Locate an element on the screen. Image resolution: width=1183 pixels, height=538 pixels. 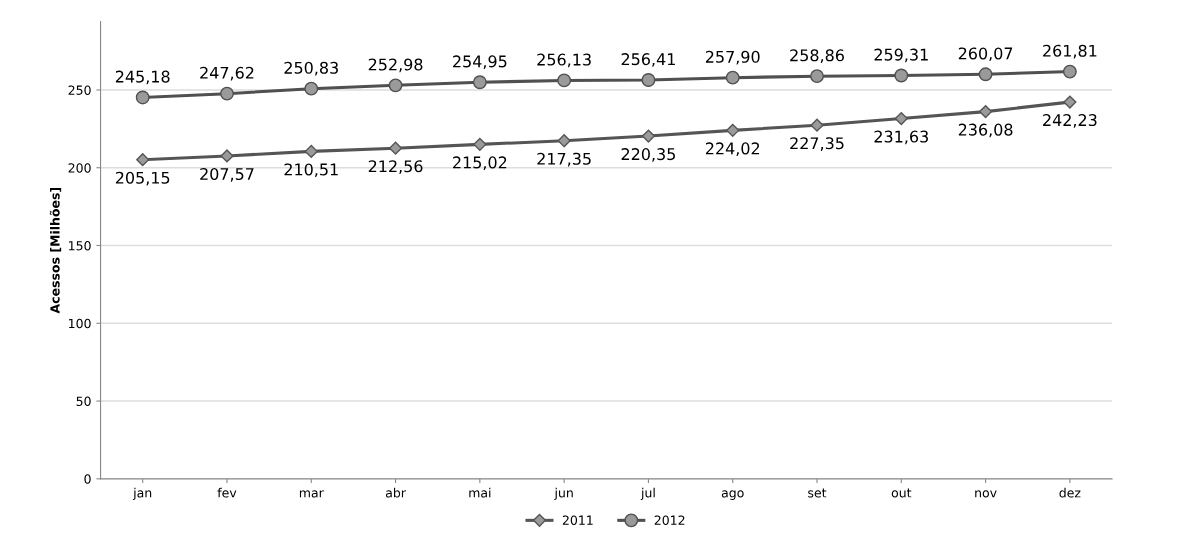
data-label: 254,95 is located at coordinates (480, 62).